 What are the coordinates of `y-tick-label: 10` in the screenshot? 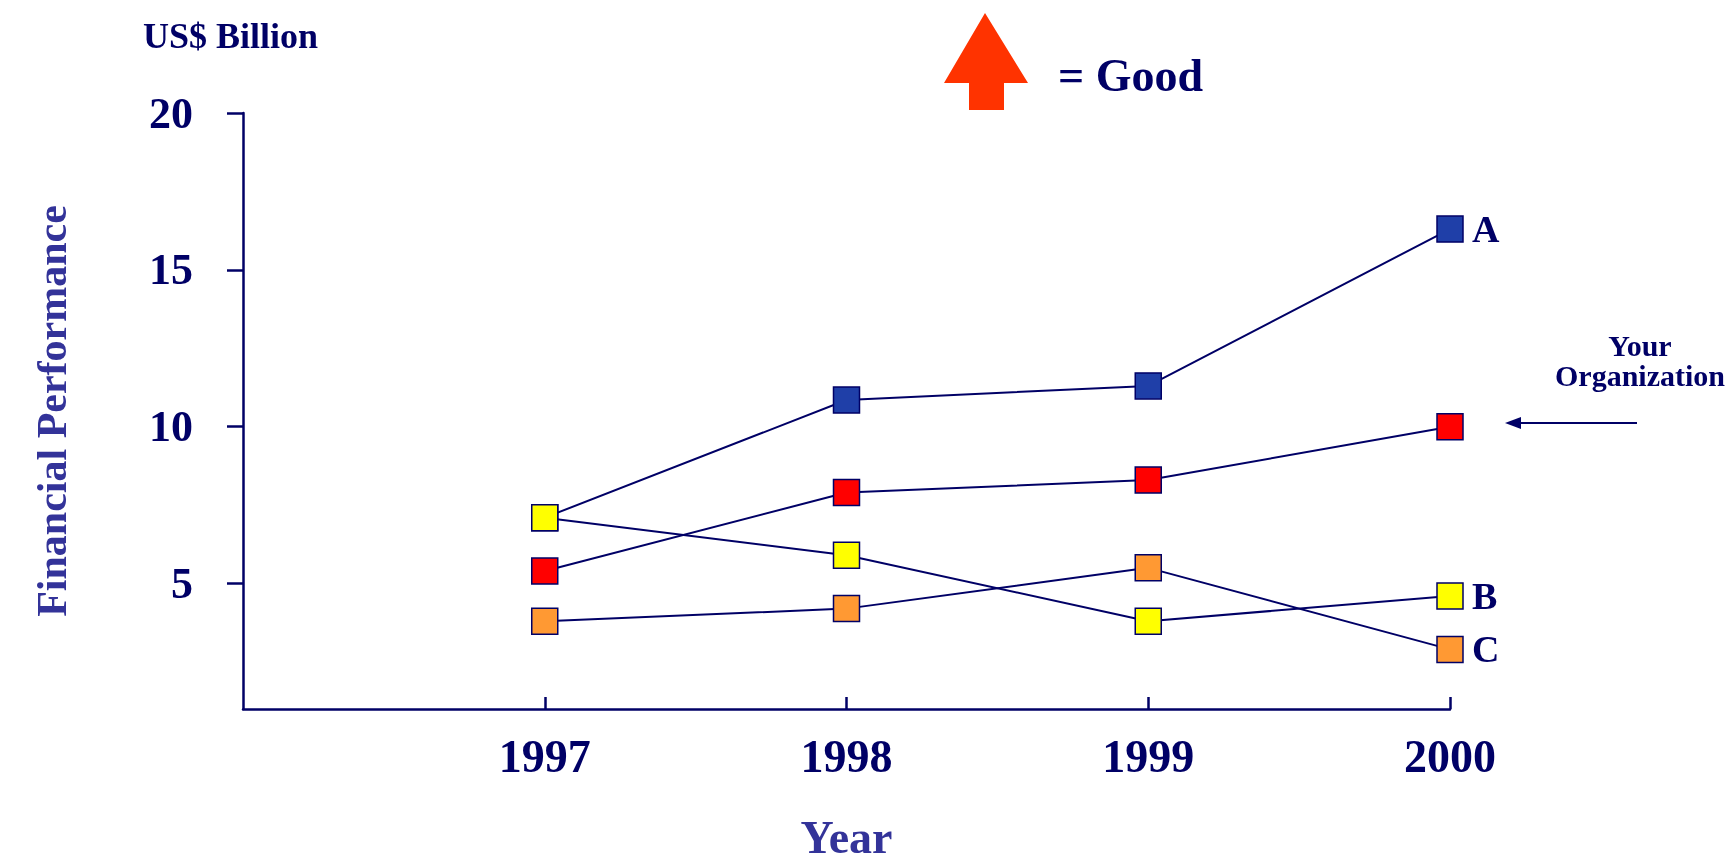 It's located at (171, 427).